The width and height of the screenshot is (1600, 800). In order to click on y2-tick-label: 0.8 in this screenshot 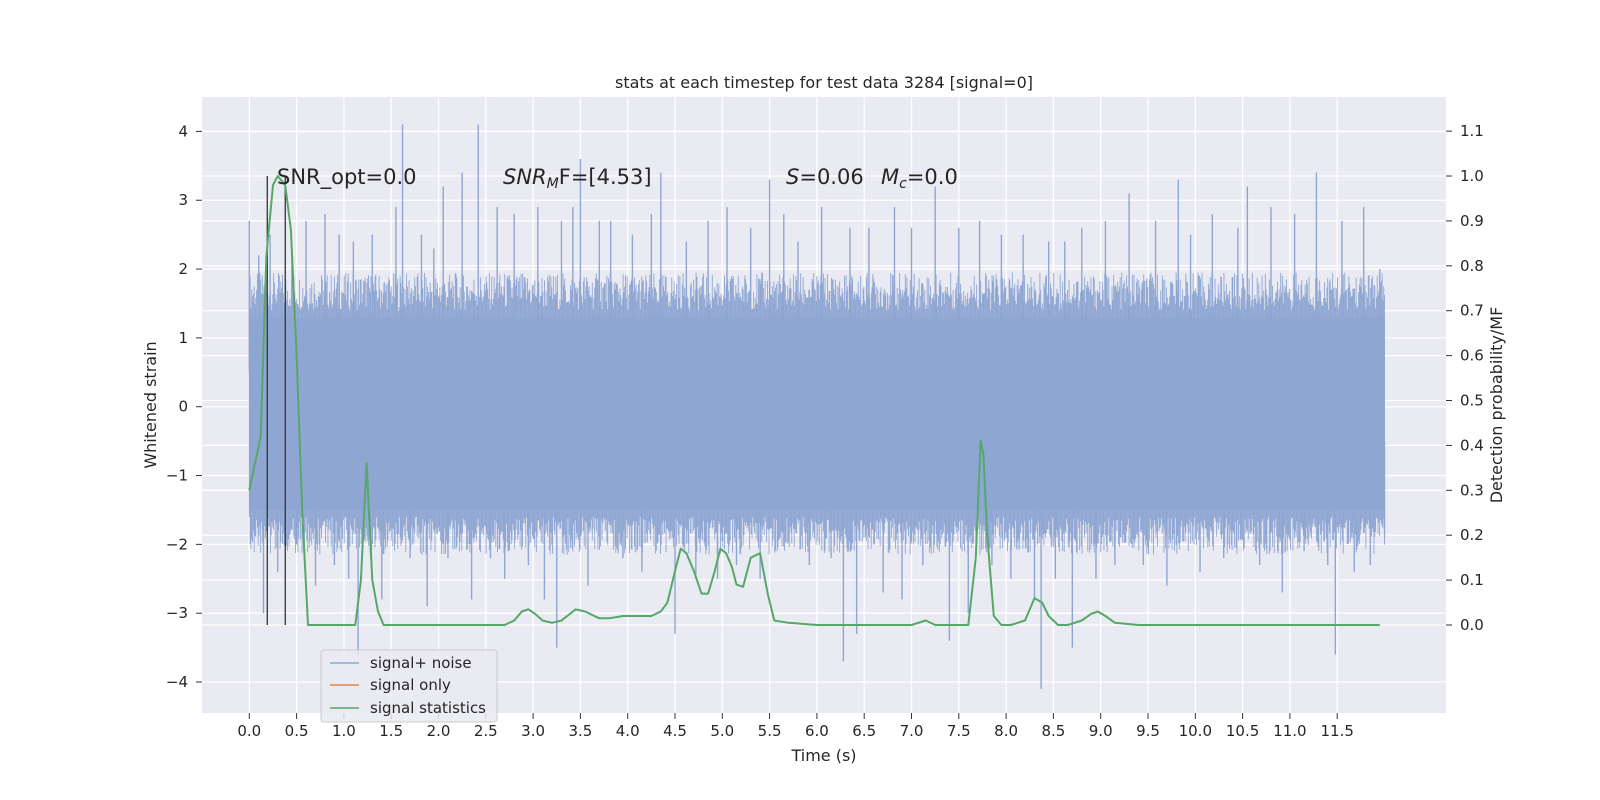, I will do `click(1472, 266)`.